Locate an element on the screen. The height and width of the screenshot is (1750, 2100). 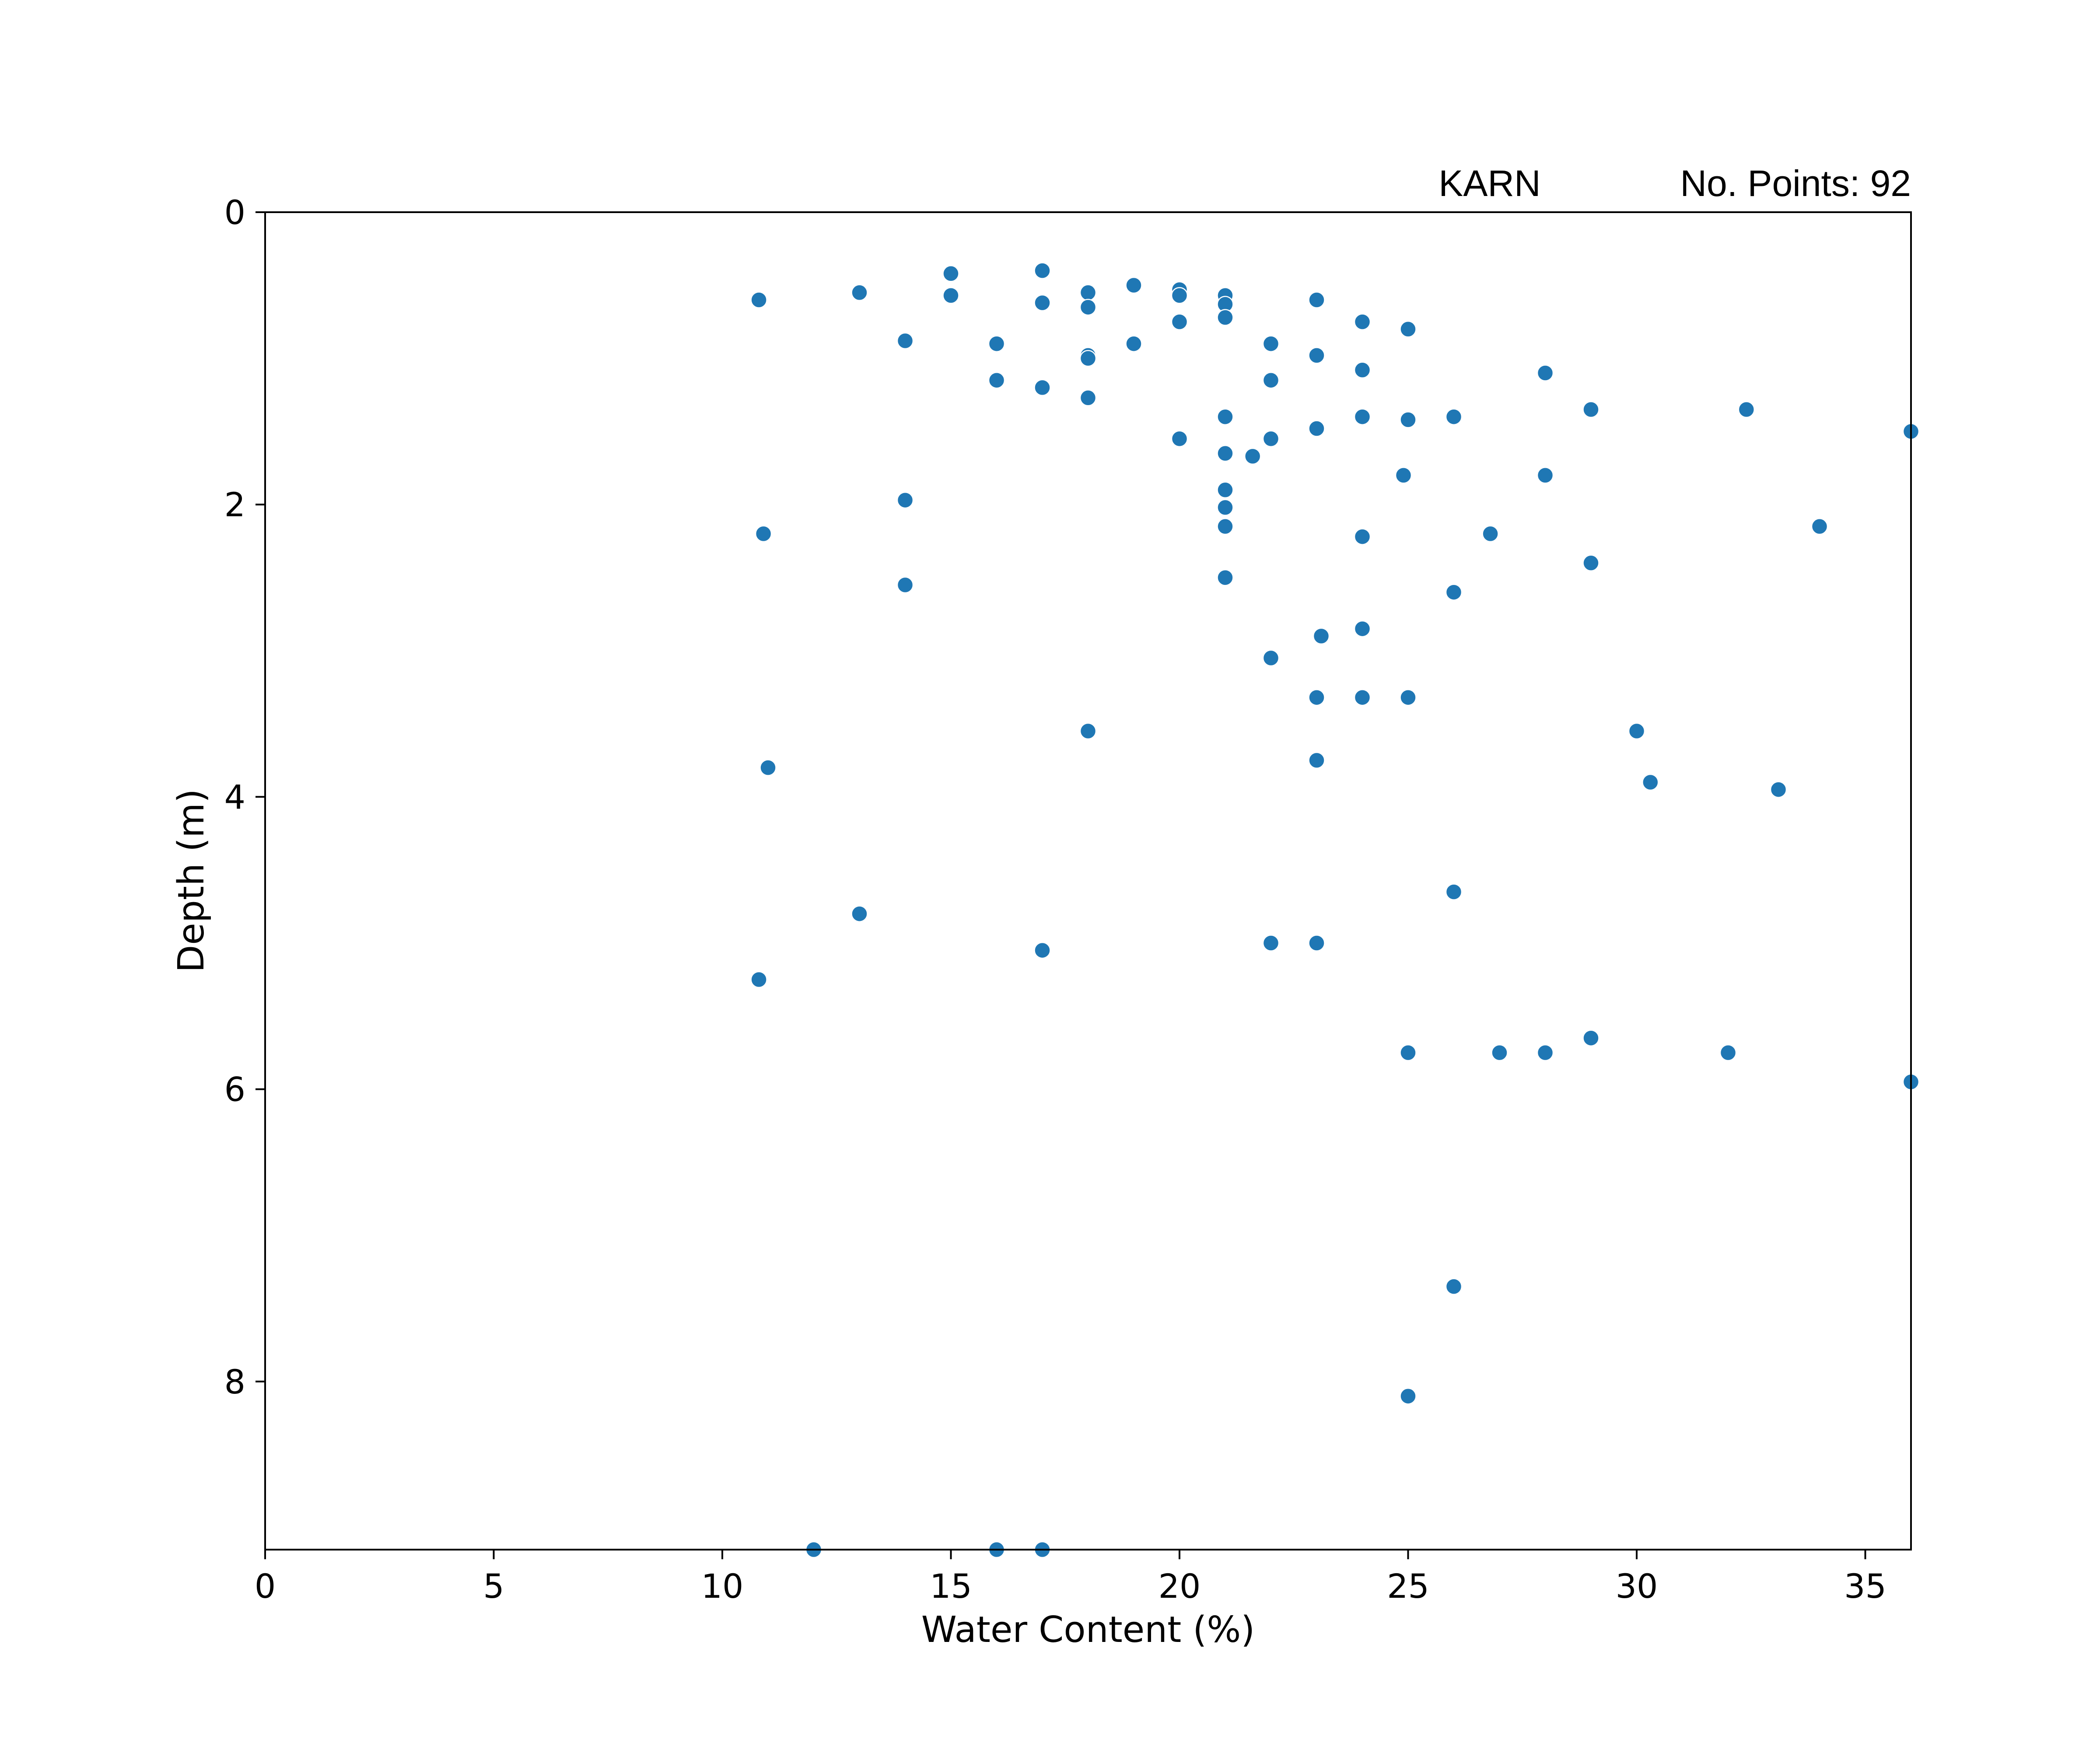
x-tick-label: 20 is located at coordinates (1179, 1586).